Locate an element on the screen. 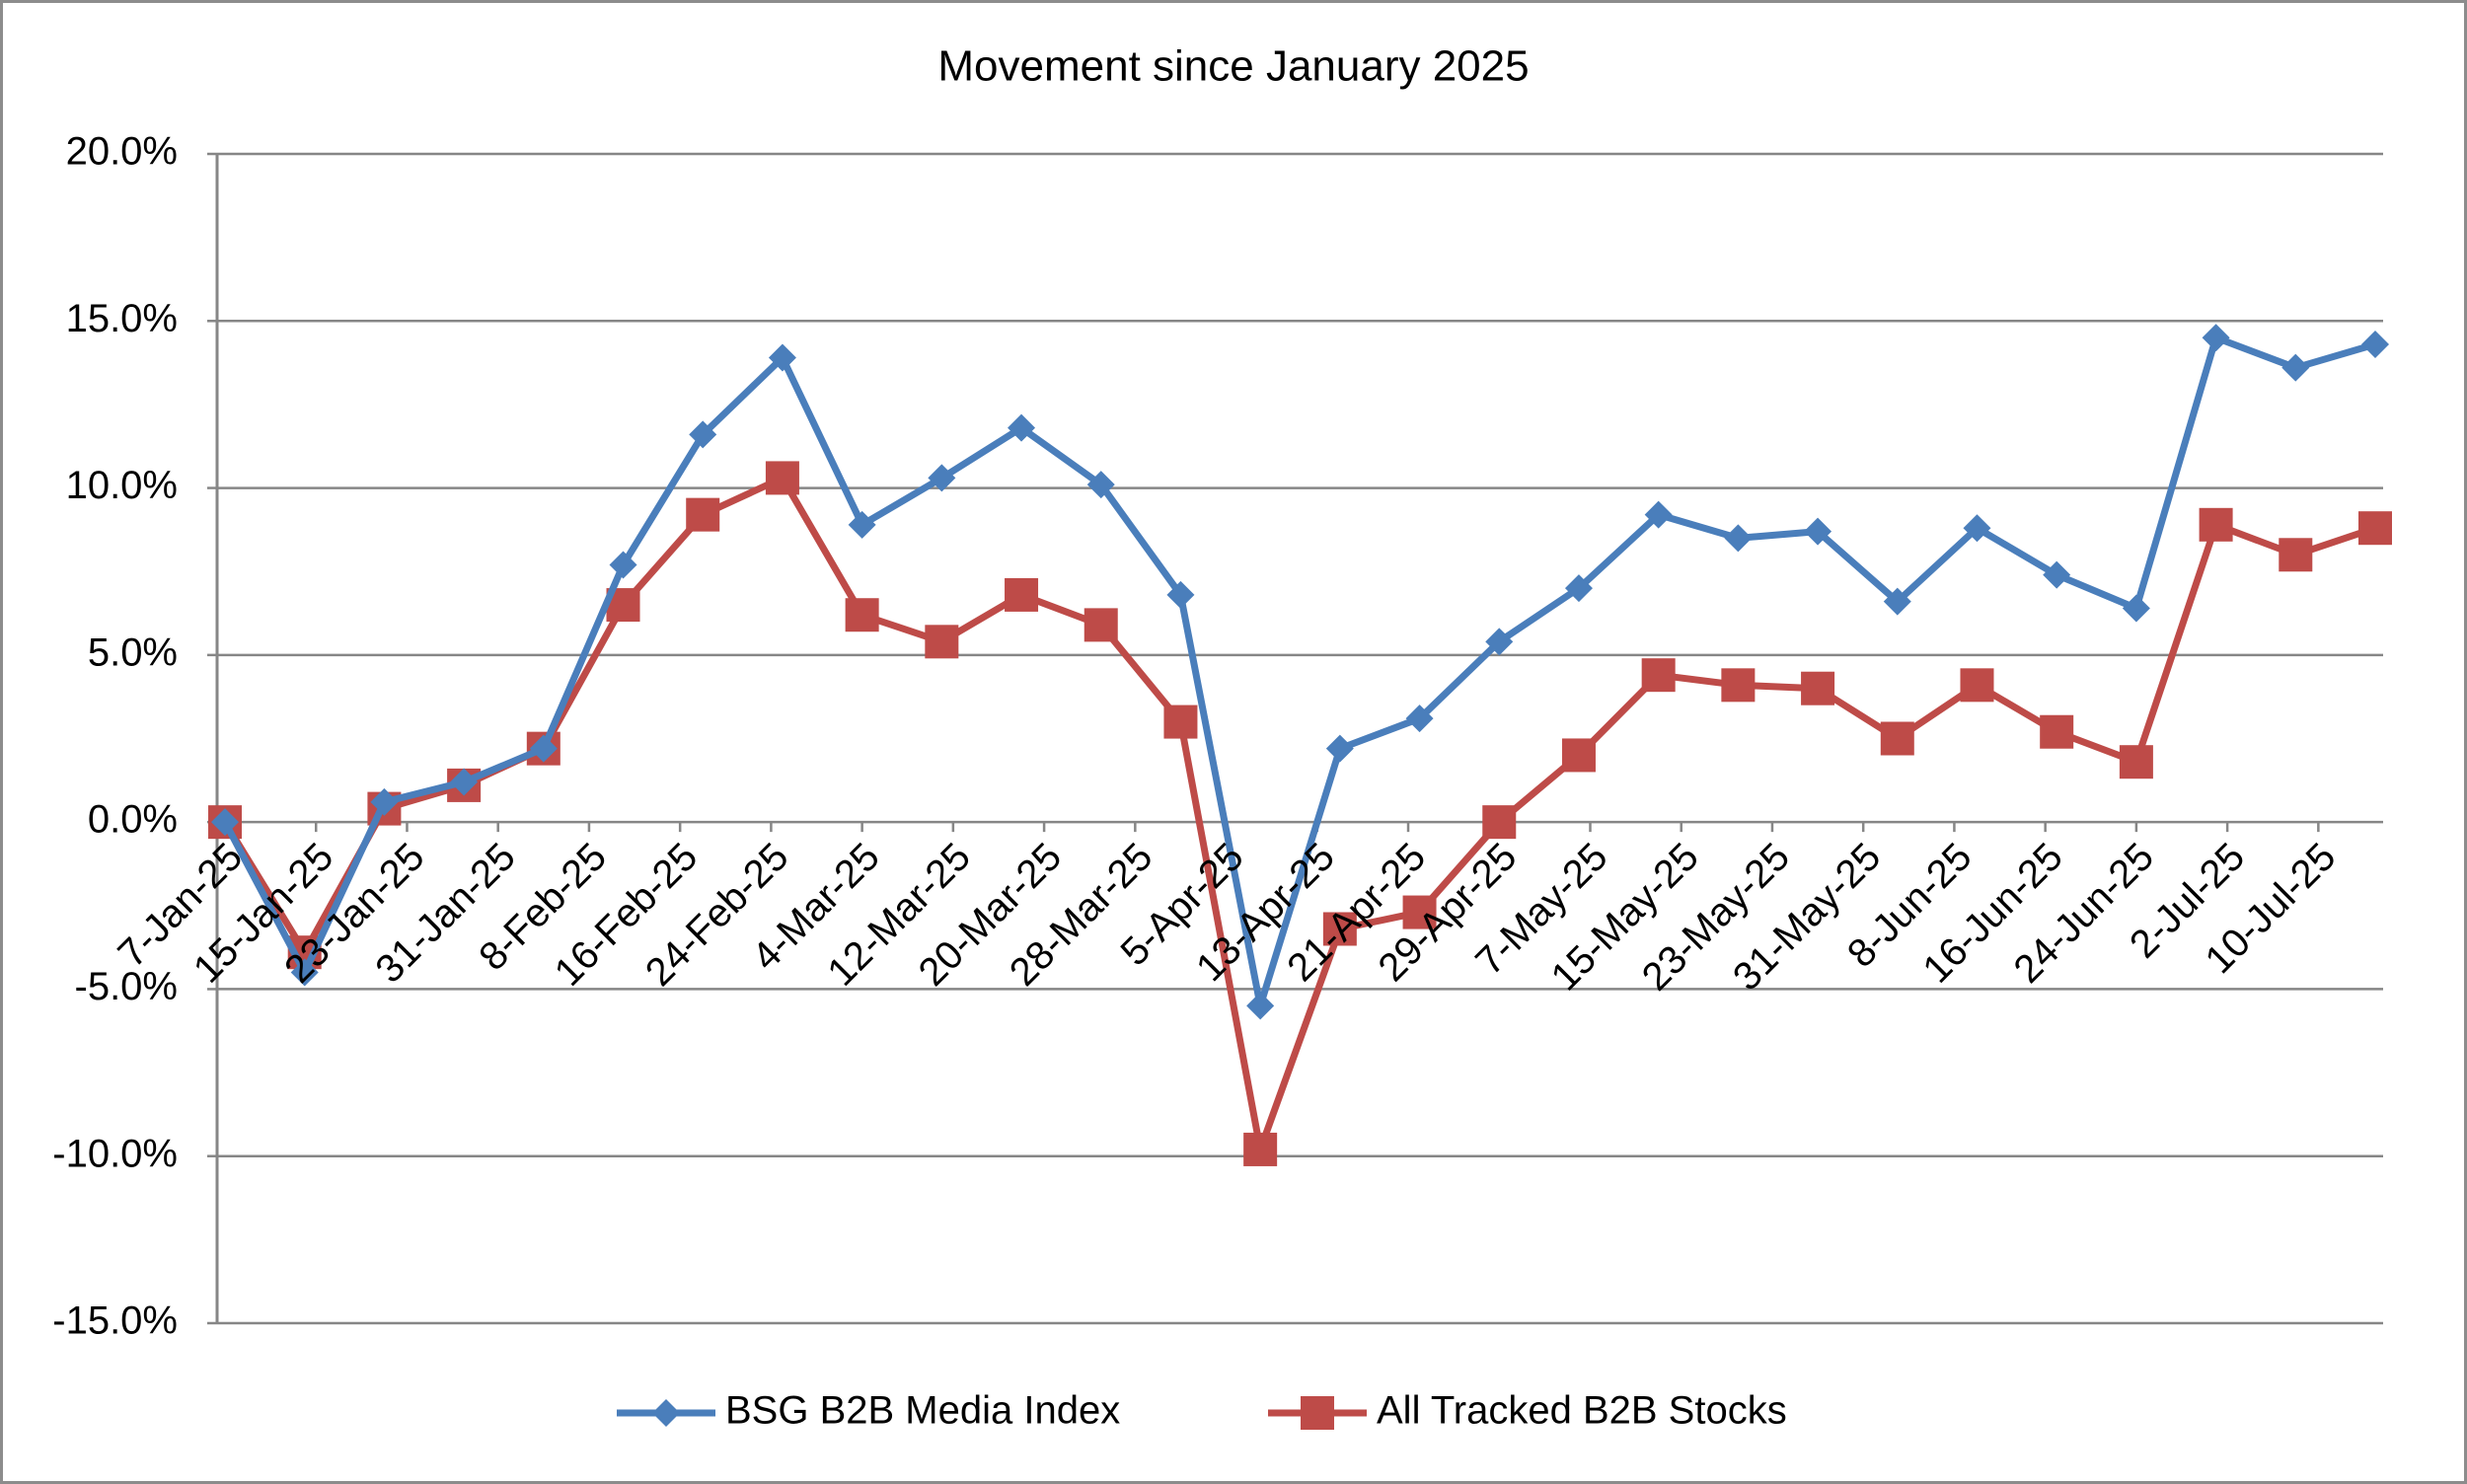 The height and width of the screenshot is (1484, 2467). y-tick-label: 5.0% is located at coordinates (133, 652).